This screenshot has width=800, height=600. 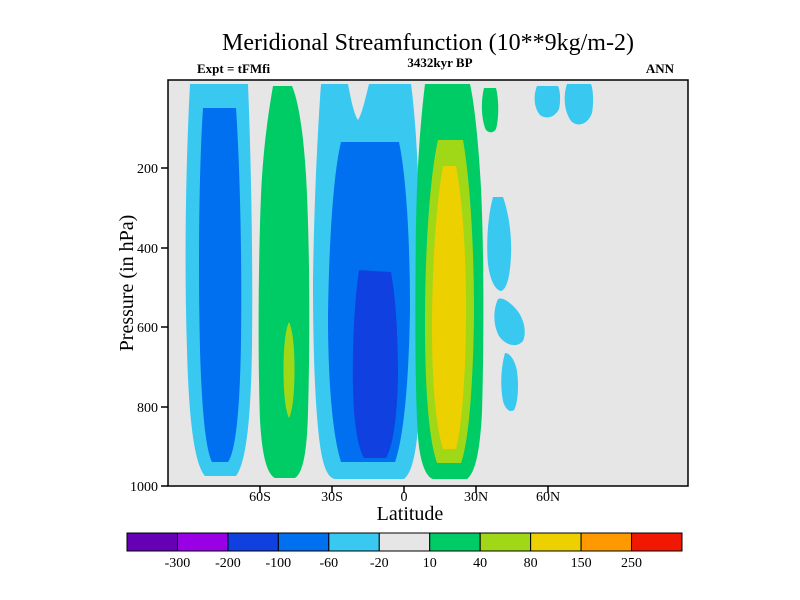 I want to click on x-tick-label: 0, so click(x=404, y=497).